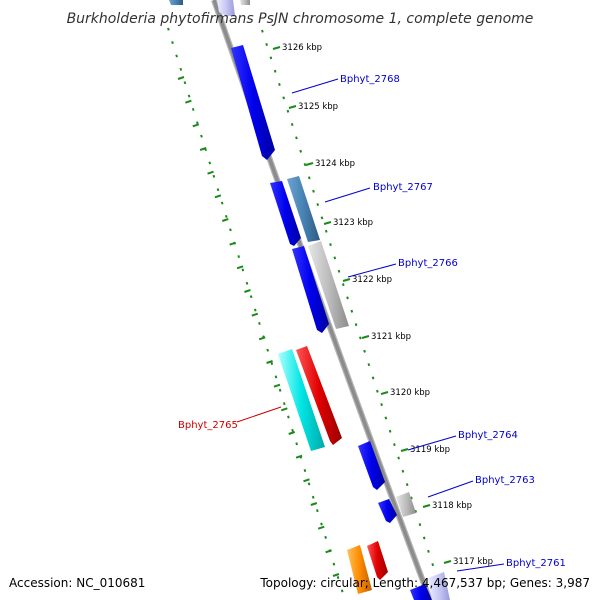 The height and width of the screenshot is (600, 600). Describe the element at coordinates (421, 592) in the screenshot. I see `gene-bottom-blue` at that location.